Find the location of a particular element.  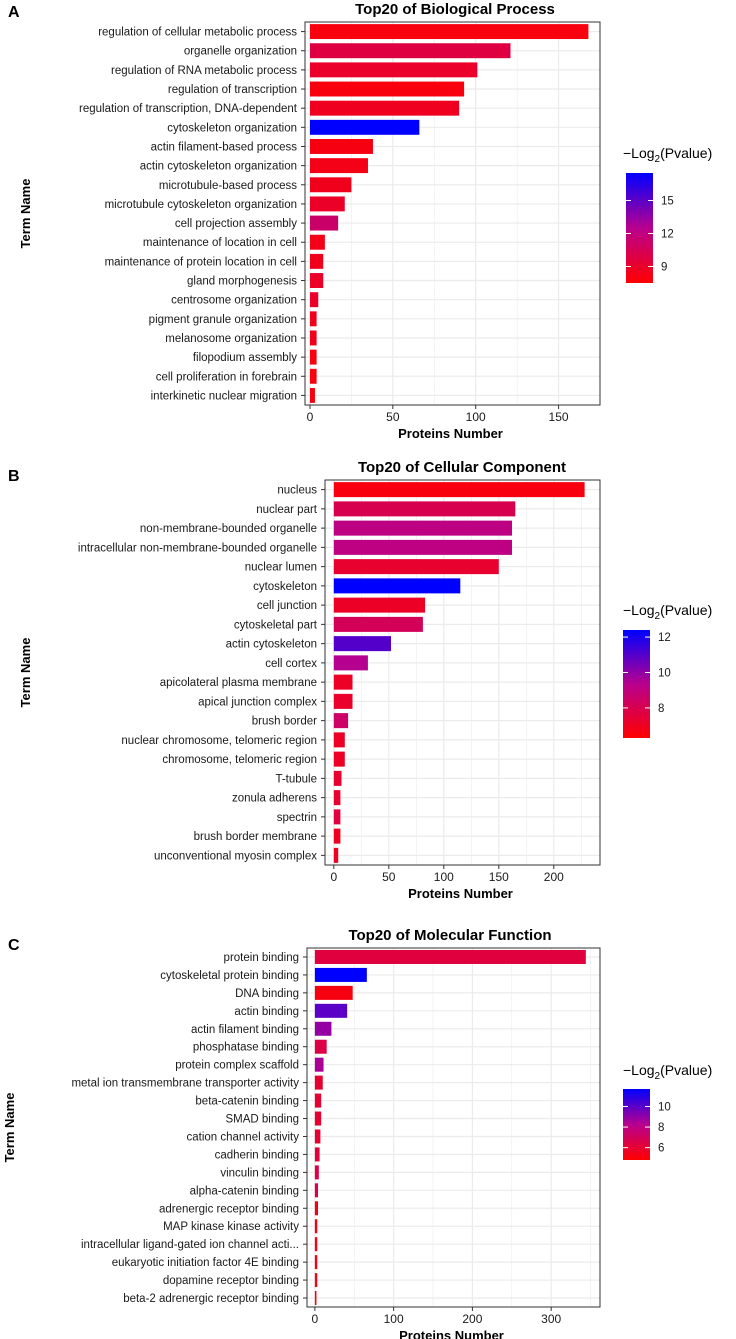

legend-colorbar is located at coordinates (636, 684).